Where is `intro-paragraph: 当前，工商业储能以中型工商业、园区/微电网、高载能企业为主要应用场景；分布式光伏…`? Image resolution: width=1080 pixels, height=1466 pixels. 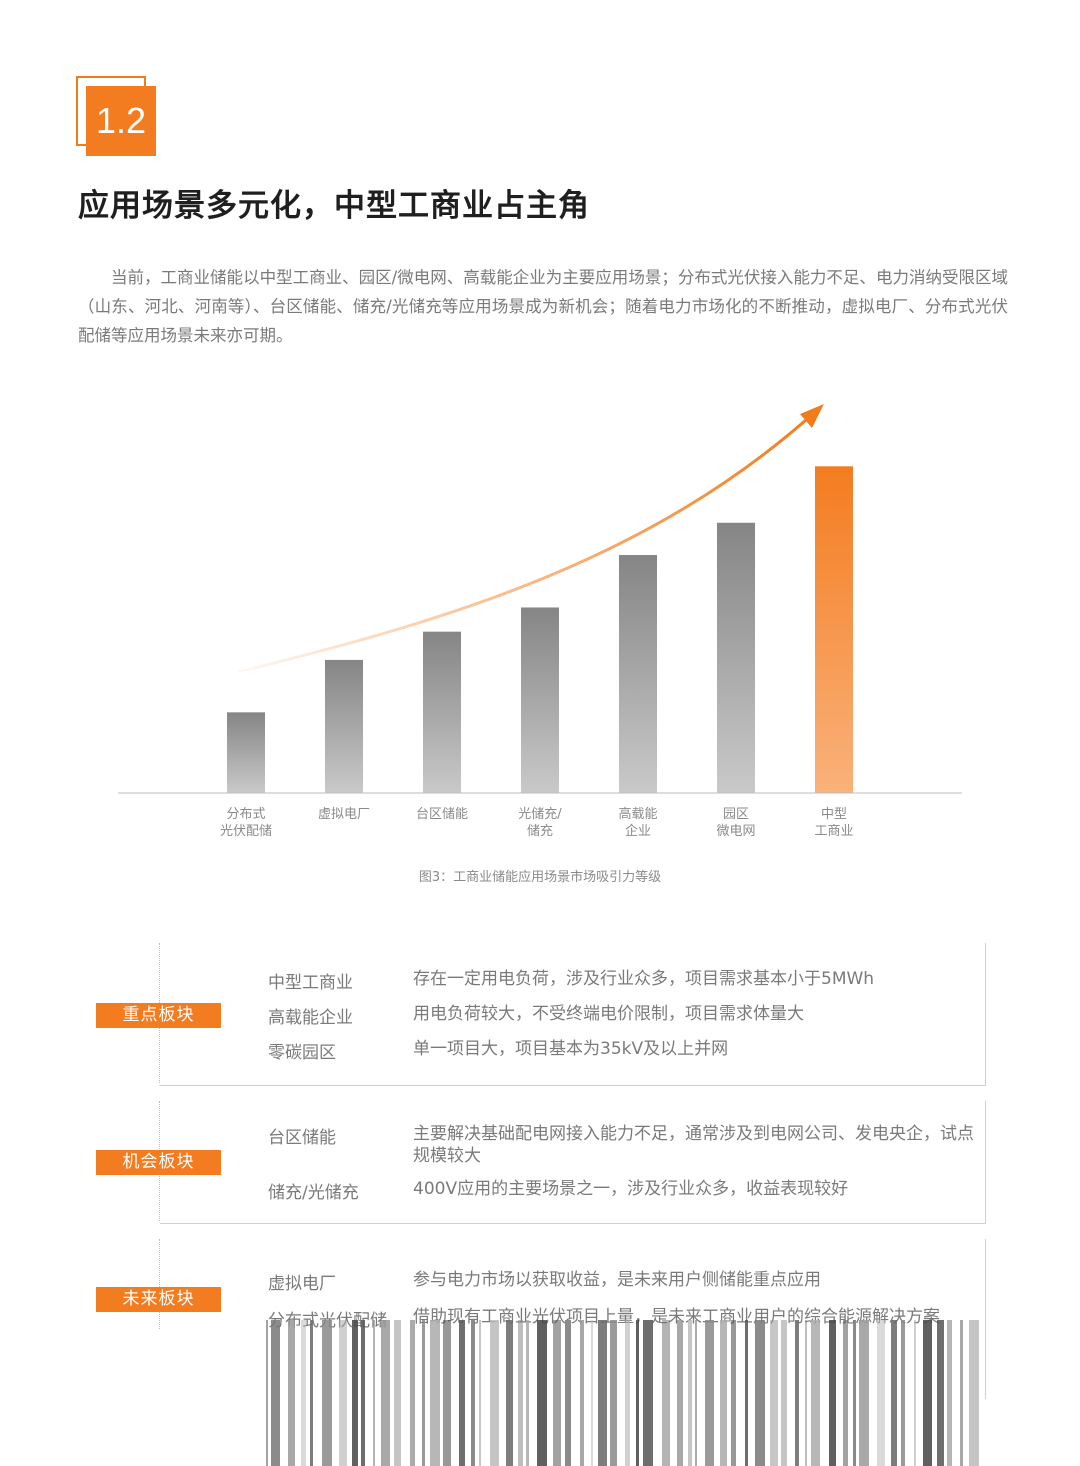
intro-paragraph: 当前，工商业储能以中型工商业、园区/微电网、高载能企业为主要应用场景；分布式光伏… is located at coordinates (543, 306).